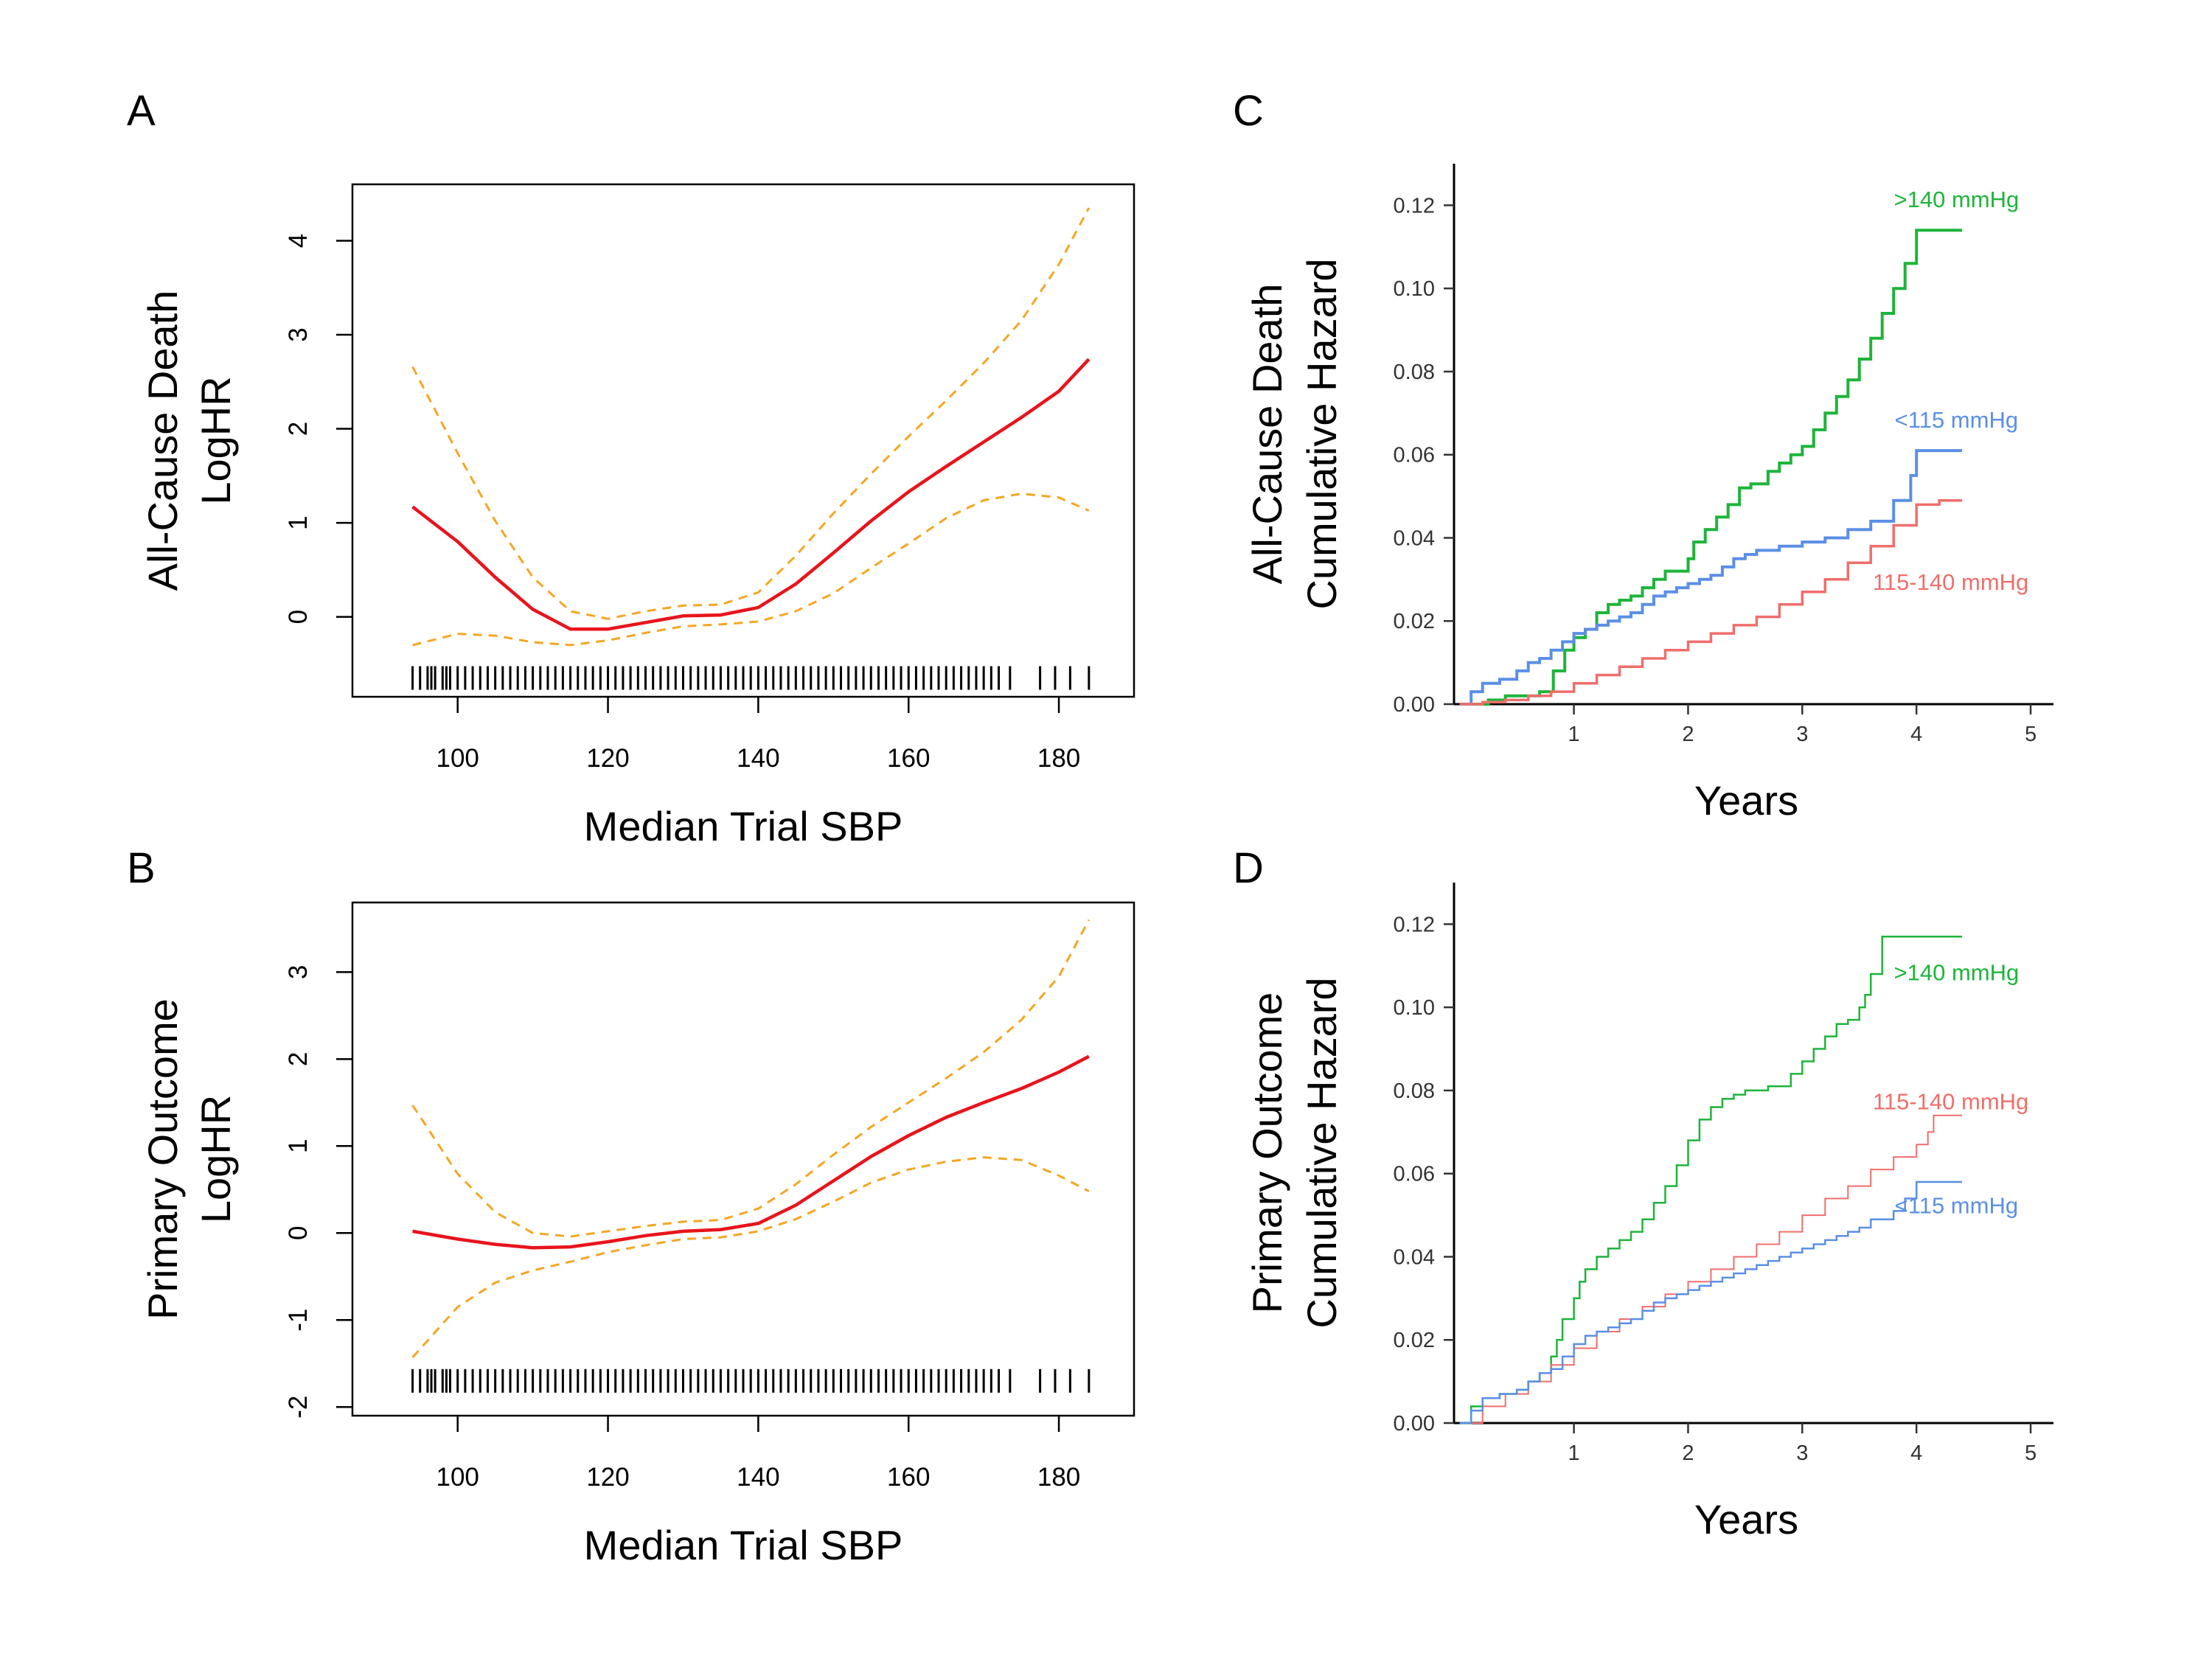  I want to click on panel-b-y-tick-label: 3, so click(298, 972).